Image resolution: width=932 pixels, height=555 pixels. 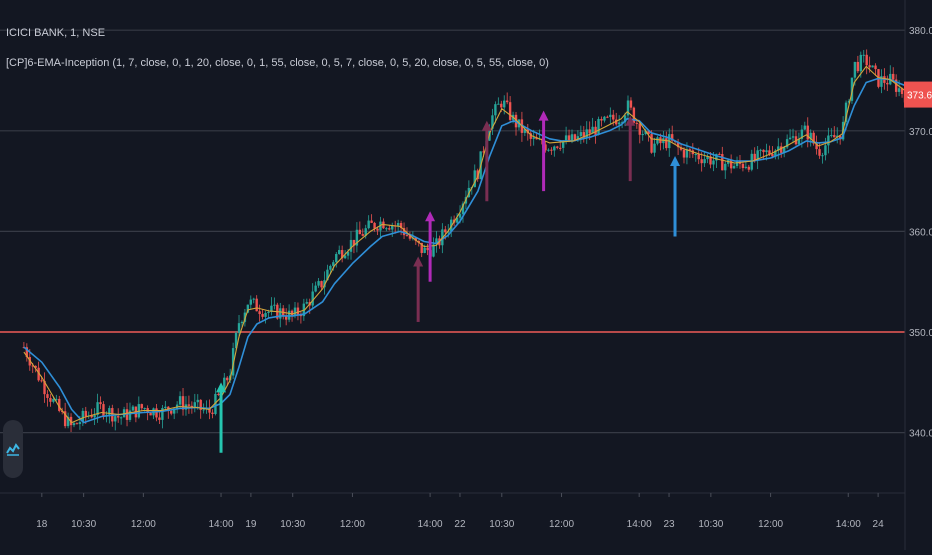 What do you see at coordinates (920, 434) in the screenshot?
I see `y-tick-label: 340.00` at bounding box center [920, 434].